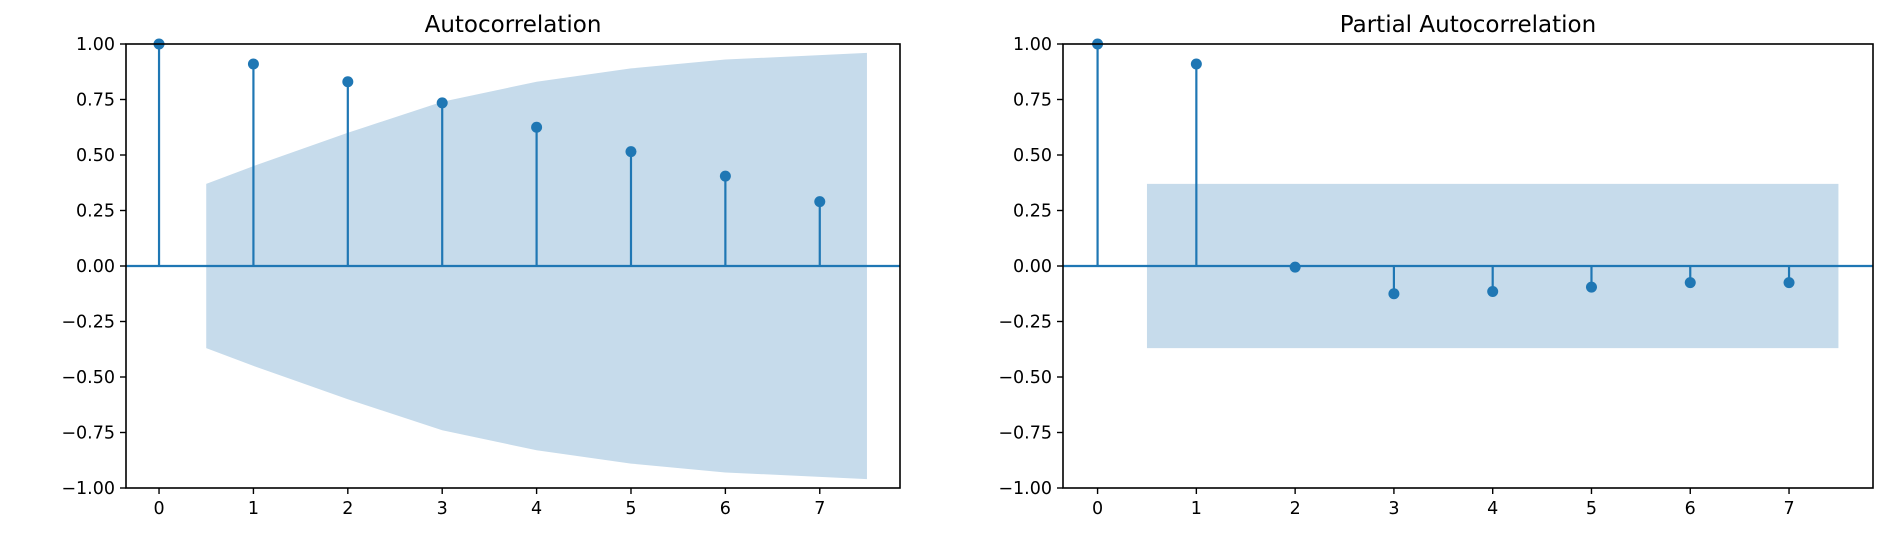 The image size is (1889, 536). I want to click on pacf-ytick-label-8: −1.00, so click(1025, 489).